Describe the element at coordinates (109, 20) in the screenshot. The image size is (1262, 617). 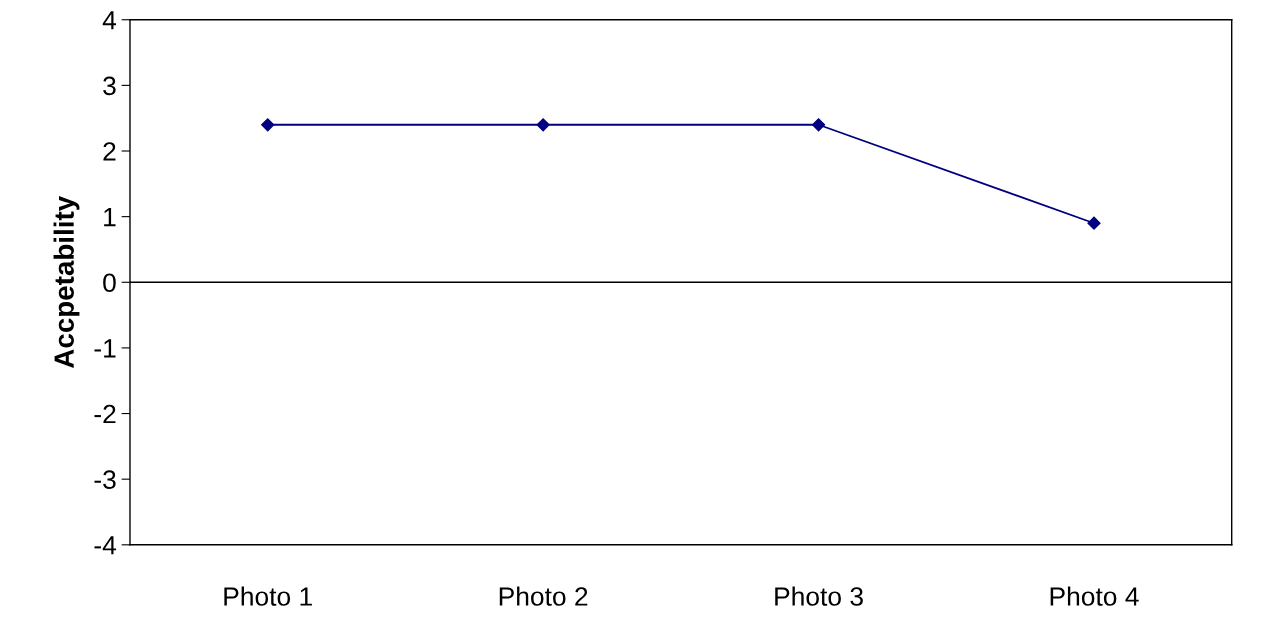
I see `y-tick-label: 4` at that location.